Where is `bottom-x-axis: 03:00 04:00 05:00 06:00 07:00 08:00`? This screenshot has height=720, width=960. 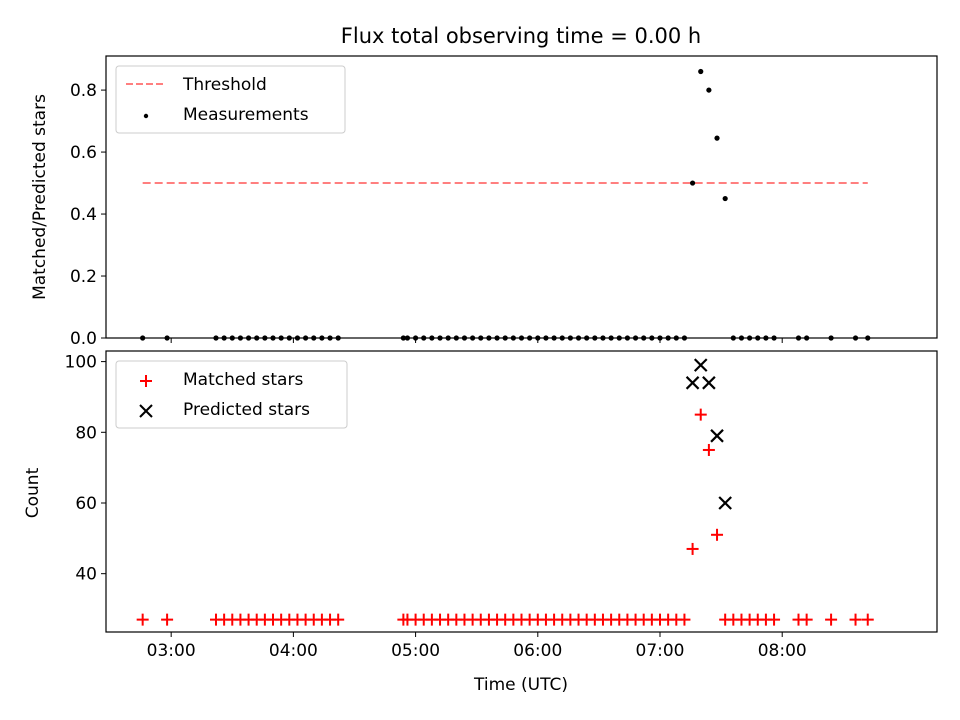
bottom-x-axis: 03:00 04:00 05:00 06:00 07:00 08:00 is located at coordinates (477, 646).